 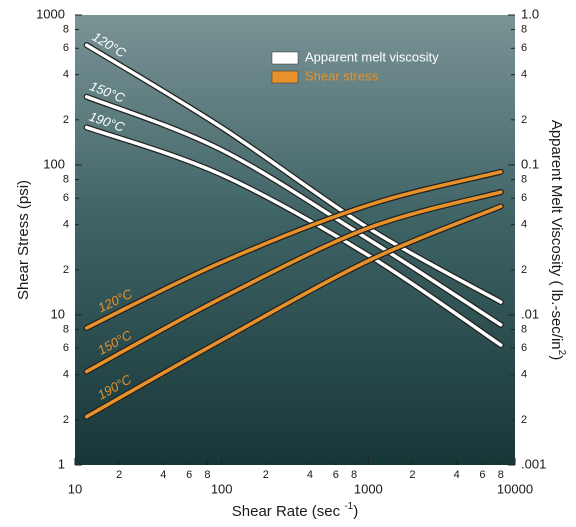 What do you see at coordinates (341, 75) in the screenshot?
I see `legend-label: Shear stress` at bounding box center [341, 75].